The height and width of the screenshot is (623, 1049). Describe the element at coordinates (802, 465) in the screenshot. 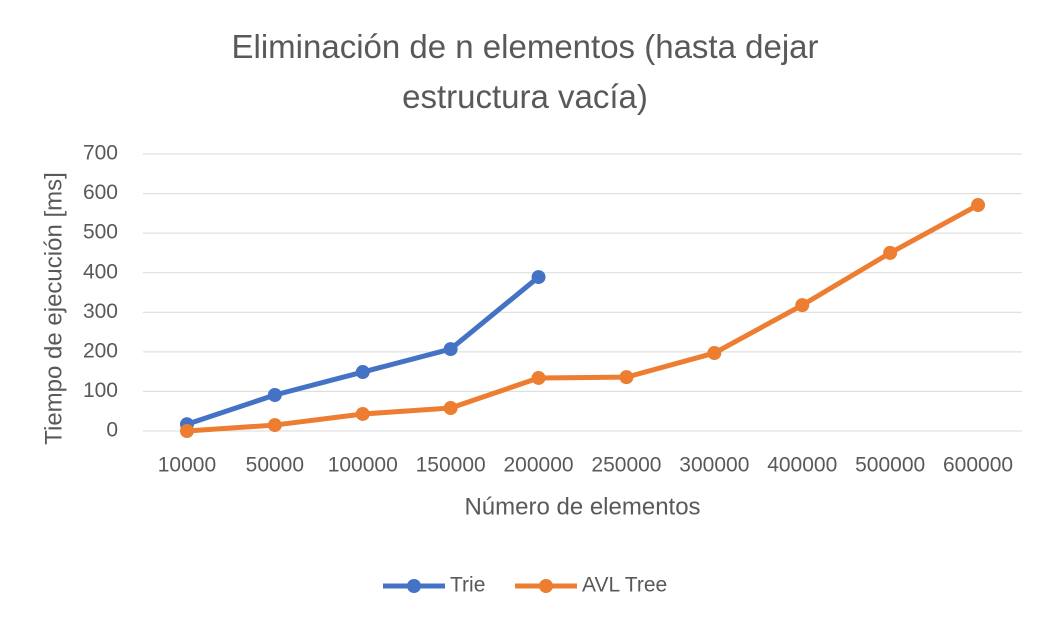

I see `x-tick-label: 400000` at that location.